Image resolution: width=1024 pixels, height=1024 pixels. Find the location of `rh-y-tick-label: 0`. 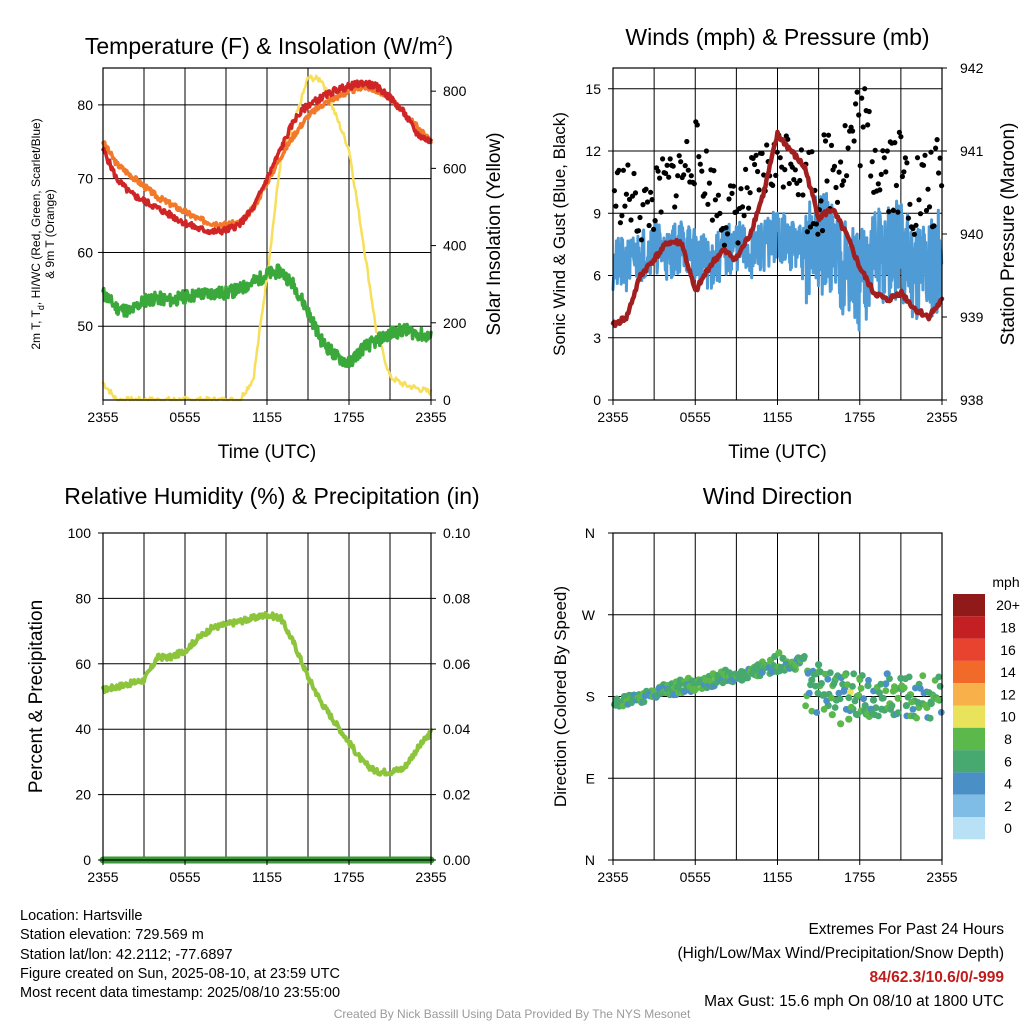

rh-y-tick-label: 0 is located at coordinates (87, 860).